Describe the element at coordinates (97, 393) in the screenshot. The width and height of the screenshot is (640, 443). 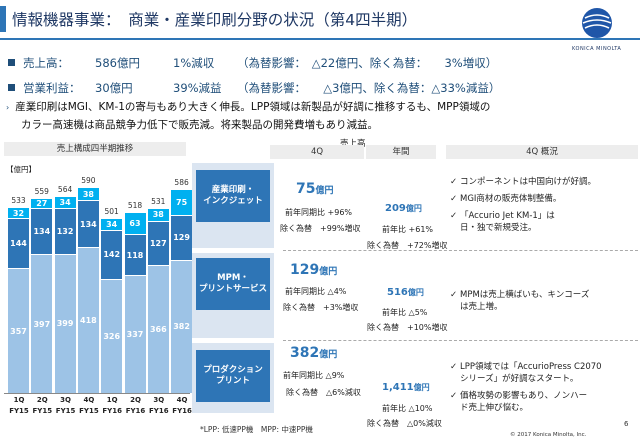
I see `x-axis-line` at that location.